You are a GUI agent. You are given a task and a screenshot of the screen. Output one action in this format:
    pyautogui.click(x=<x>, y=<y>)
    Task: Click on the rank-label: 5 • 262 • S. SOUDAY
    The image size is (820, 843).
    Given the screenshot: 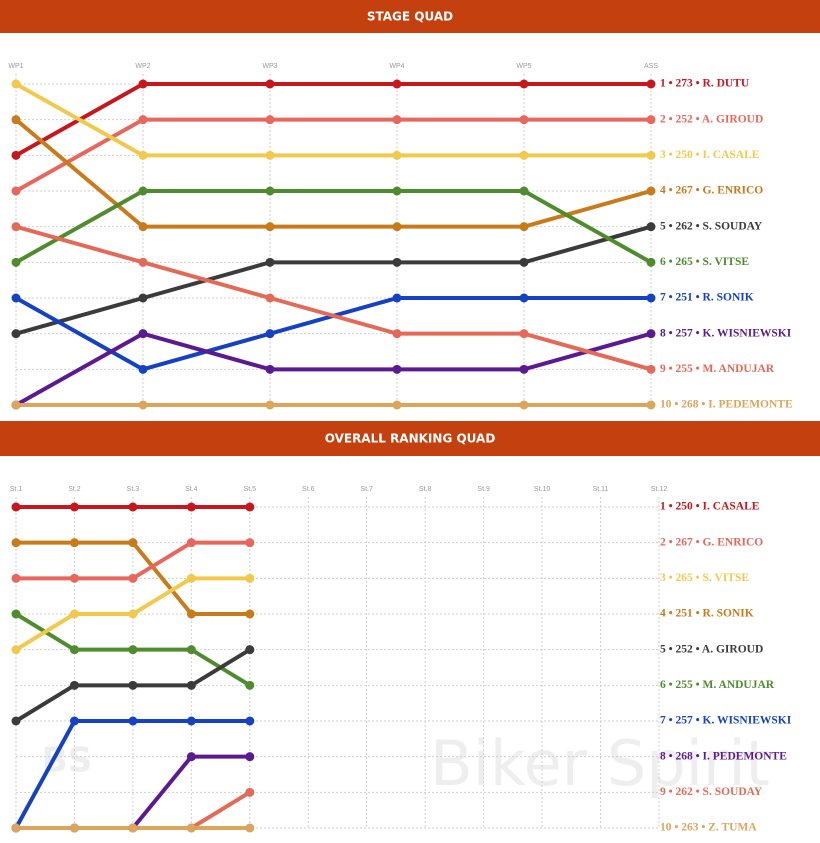 What is the action you would take?
    pyautogui.click(x=711, y=226)
    